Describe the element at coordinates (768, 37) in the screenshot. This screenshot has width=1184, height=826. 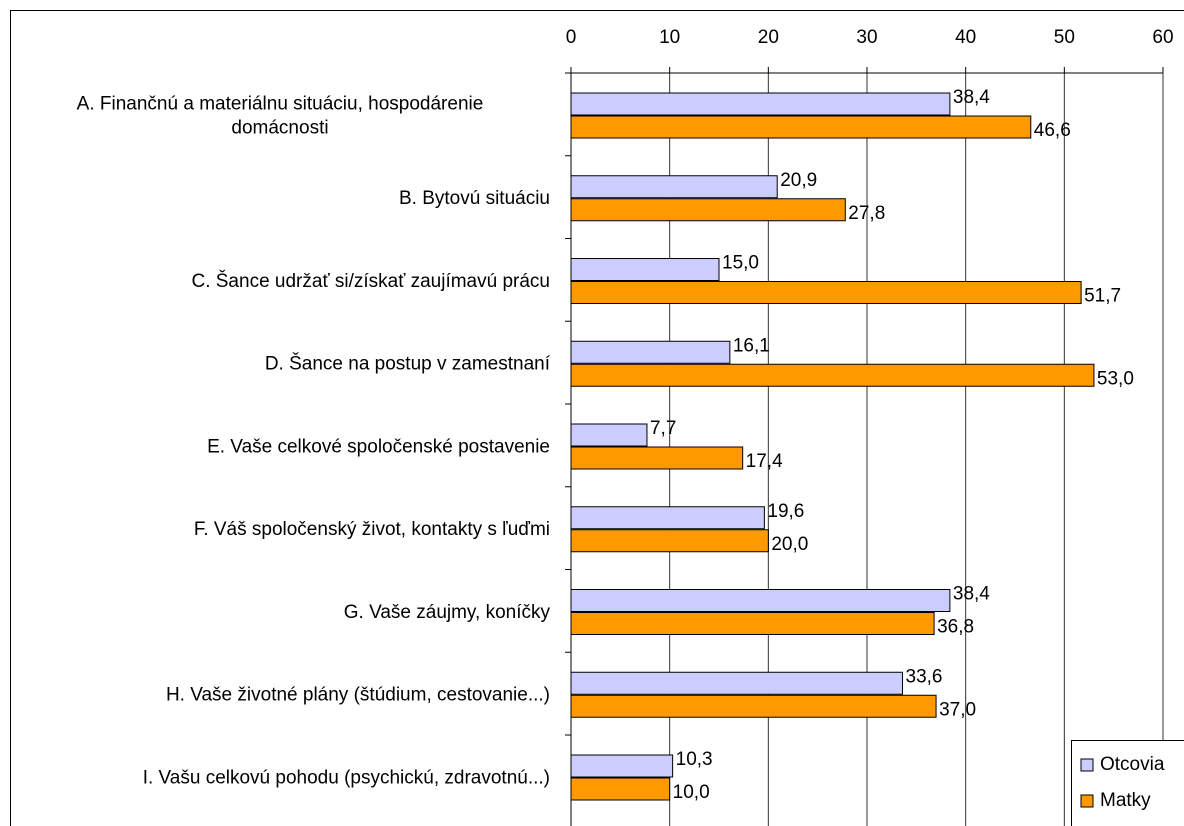
I see `x-tick-label: 20` at that location.